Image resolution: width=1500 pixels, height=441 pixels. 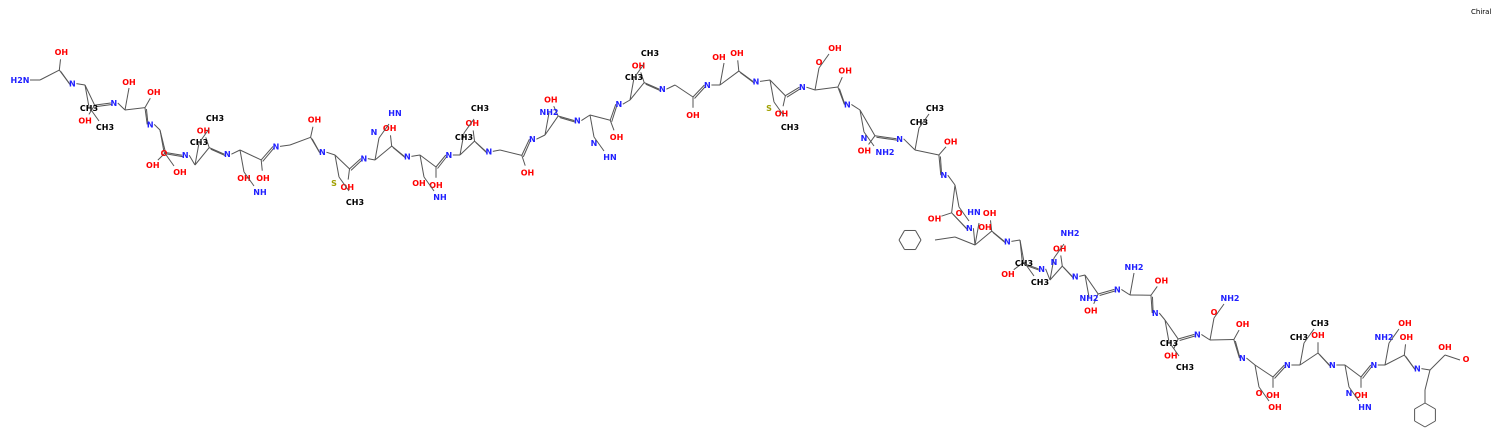 What do you see at coordinates (374, 132) in the screenshot?
I see `side-chain-atom-label: N` at bounding box center [374, 132].